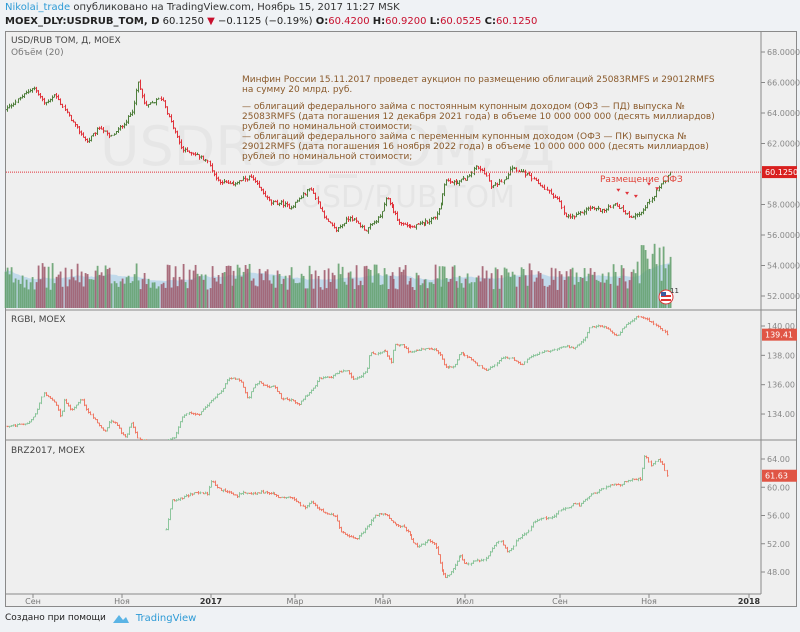 This screenshot has height=632, width=800. Describe the element at coordinates (82, 21) in the screenshot. I see `symbol-name: MOEX_DLY:USDRUB_TOM, D` at that location.